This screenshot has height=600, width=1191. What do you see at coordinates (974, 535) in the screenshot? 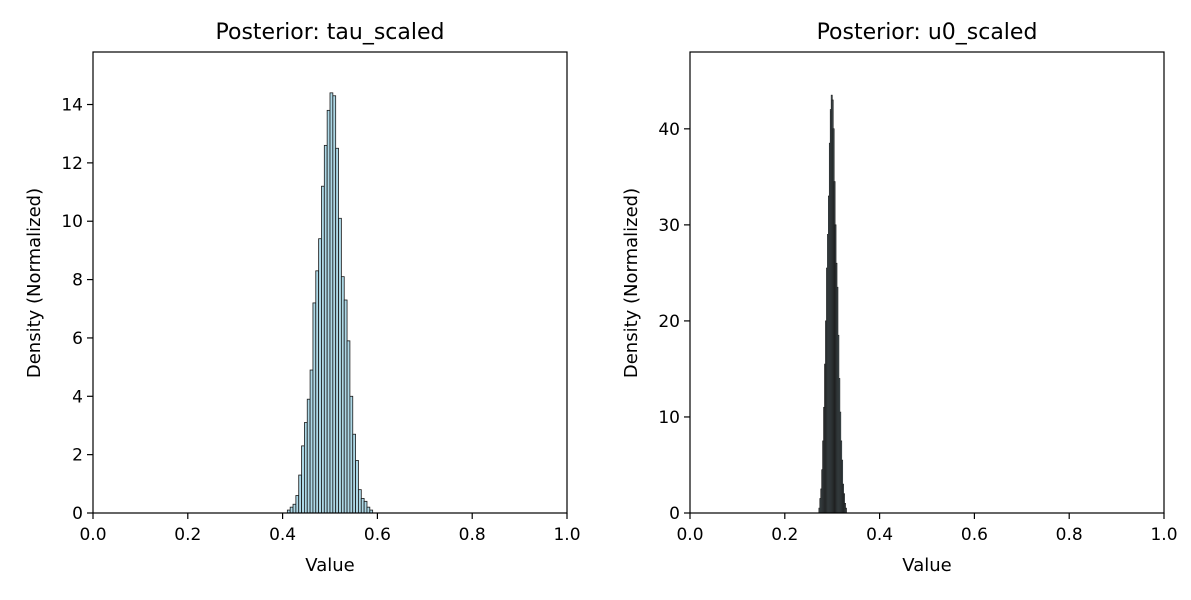
I see `u0-scaled-x-tick-label: 0.6` at bounding box center [974, 535].